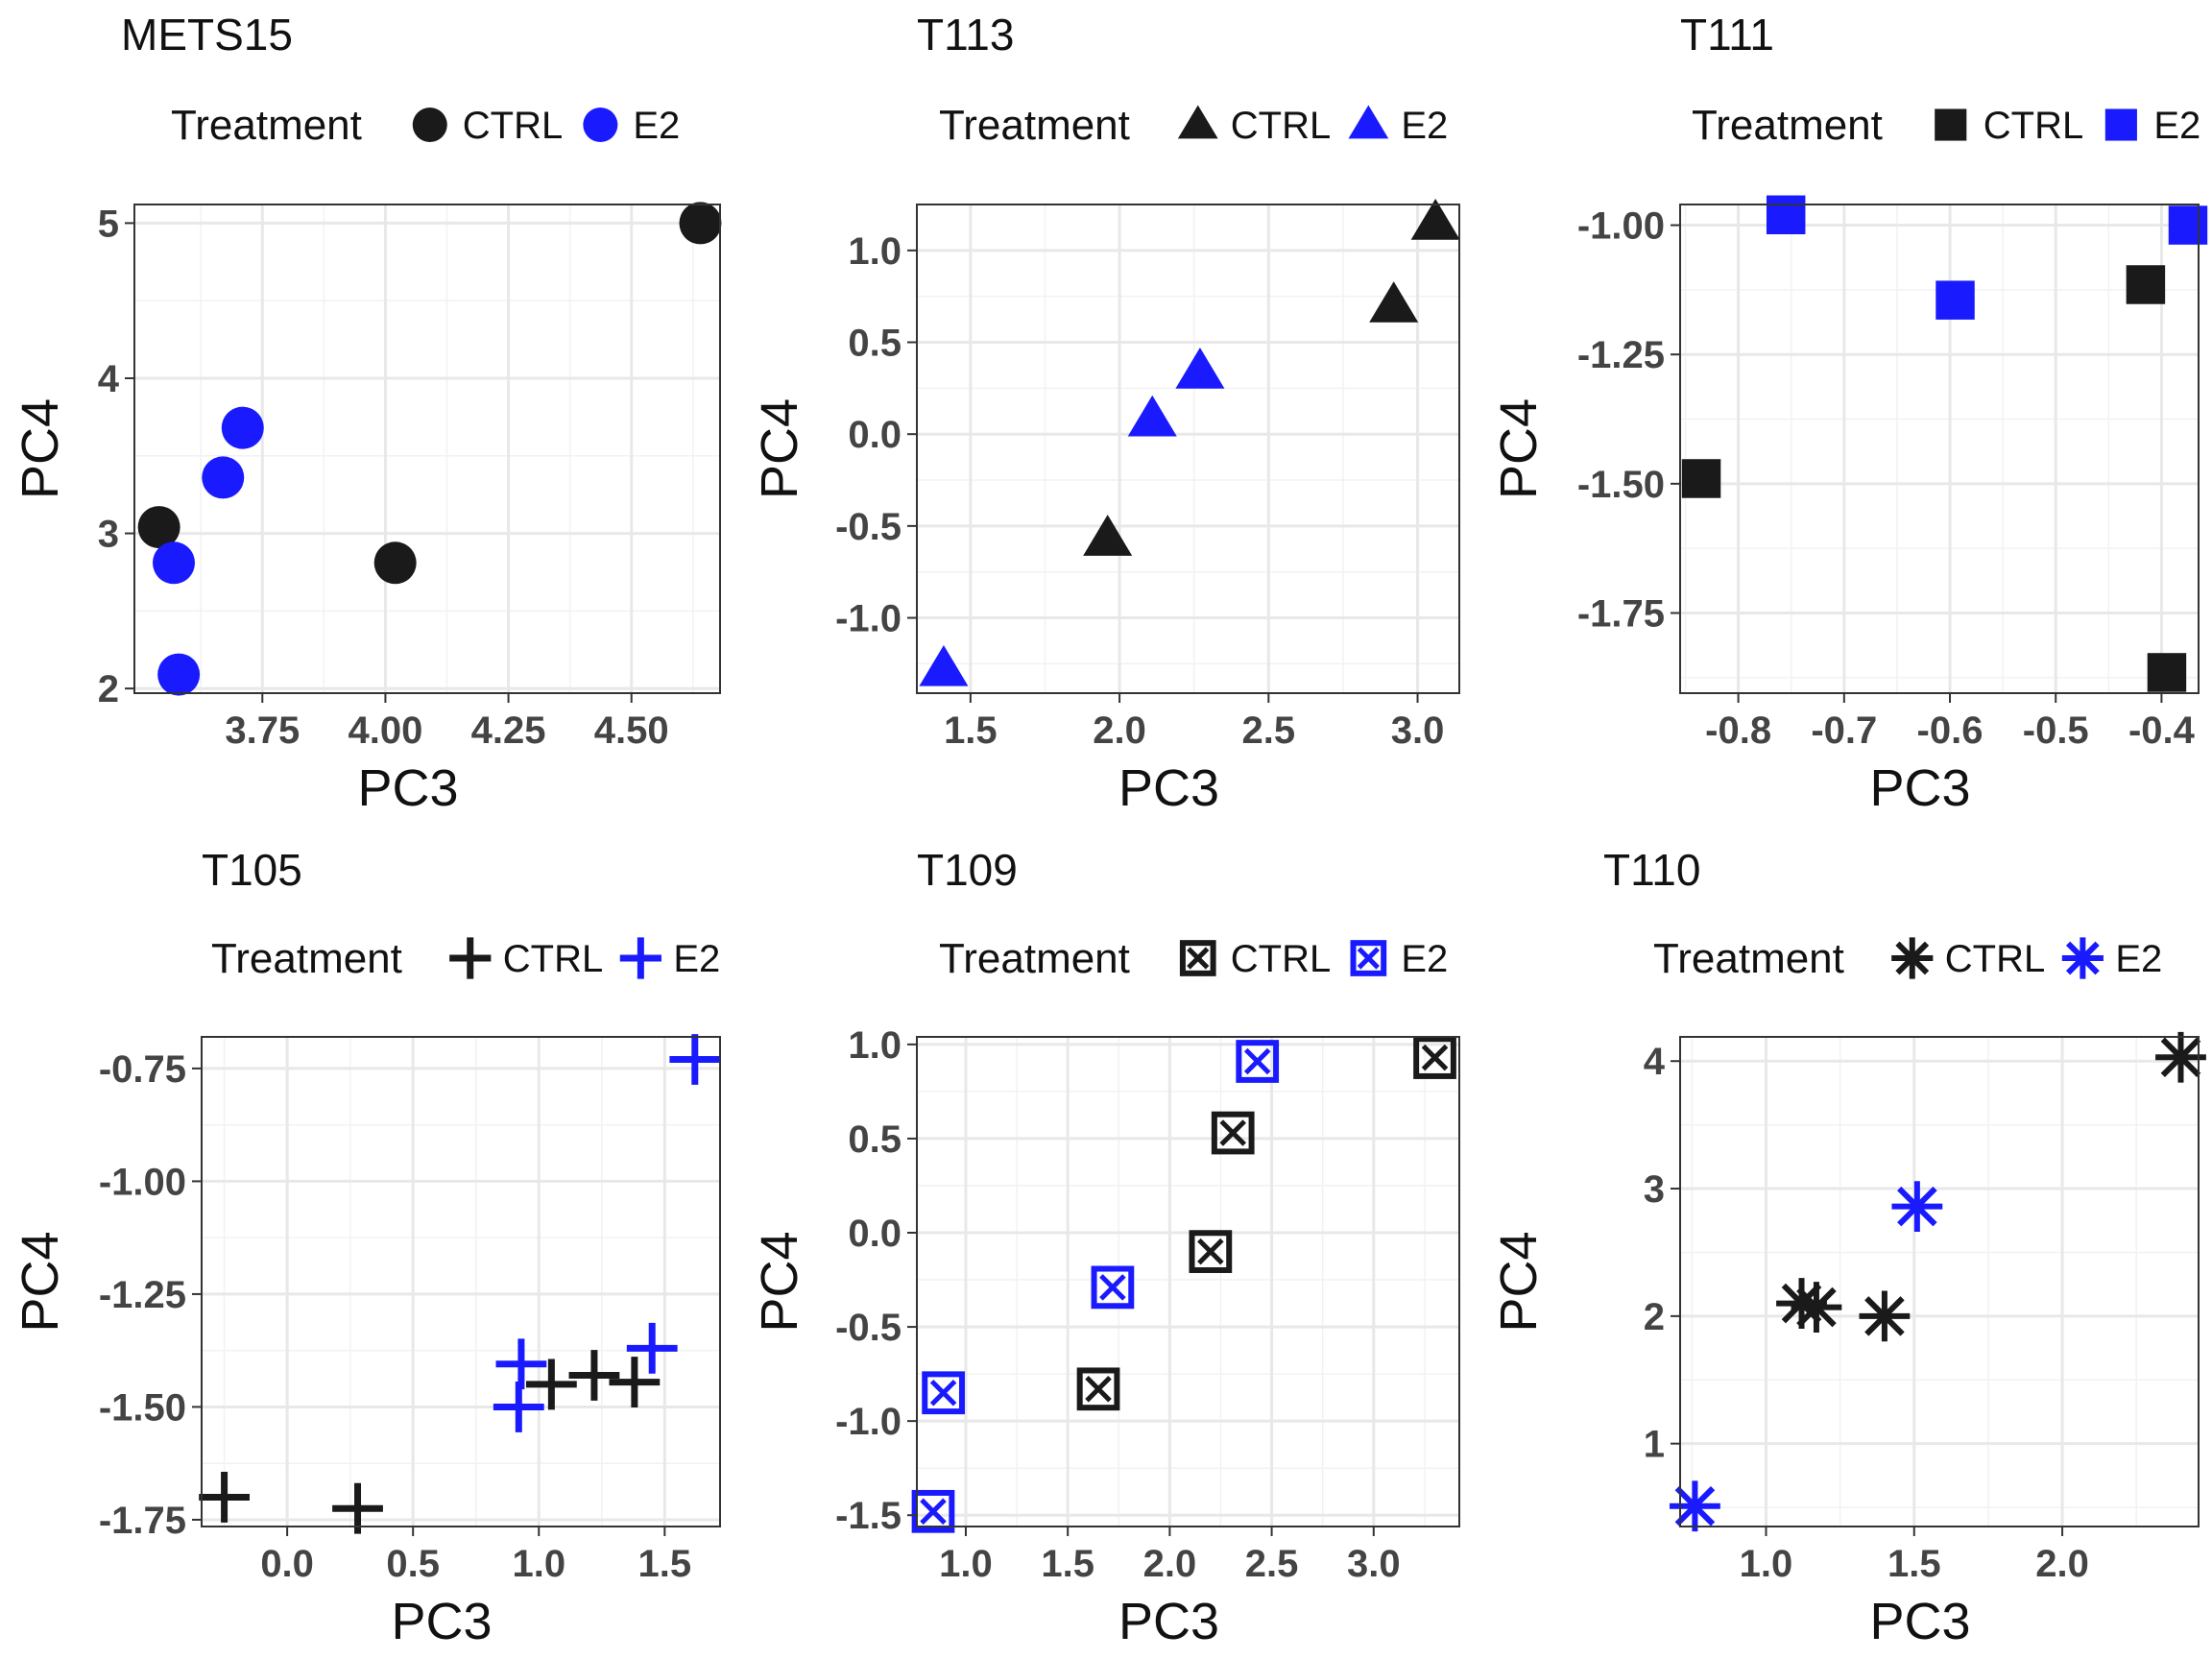 This screenshot has width=2212, height=1659. What do you see at coordinates (1655, 1062) in the screenshot?
I see `y-tick-label: 4` at bounding box center [1655, 1062].